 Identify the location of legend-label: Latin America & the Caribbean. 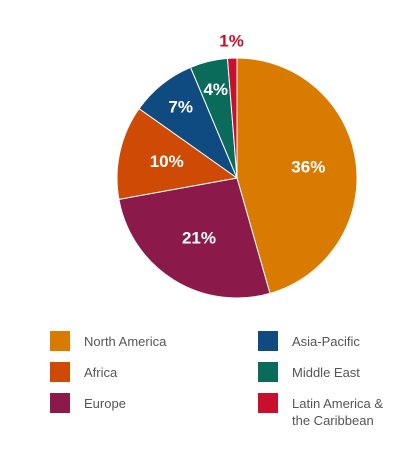
(338, 412).